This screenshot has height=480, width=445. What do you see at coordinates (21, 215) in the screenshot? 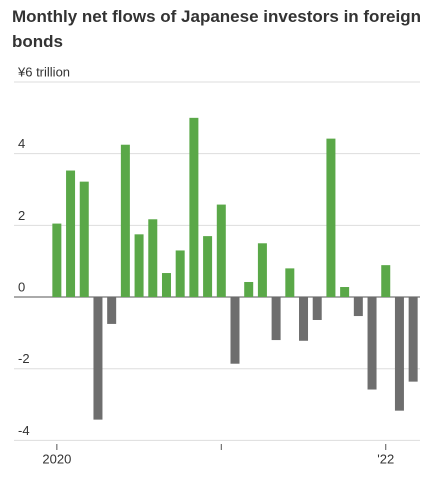
I see `y-tick-label: 2` at bounding box center [21, 215].